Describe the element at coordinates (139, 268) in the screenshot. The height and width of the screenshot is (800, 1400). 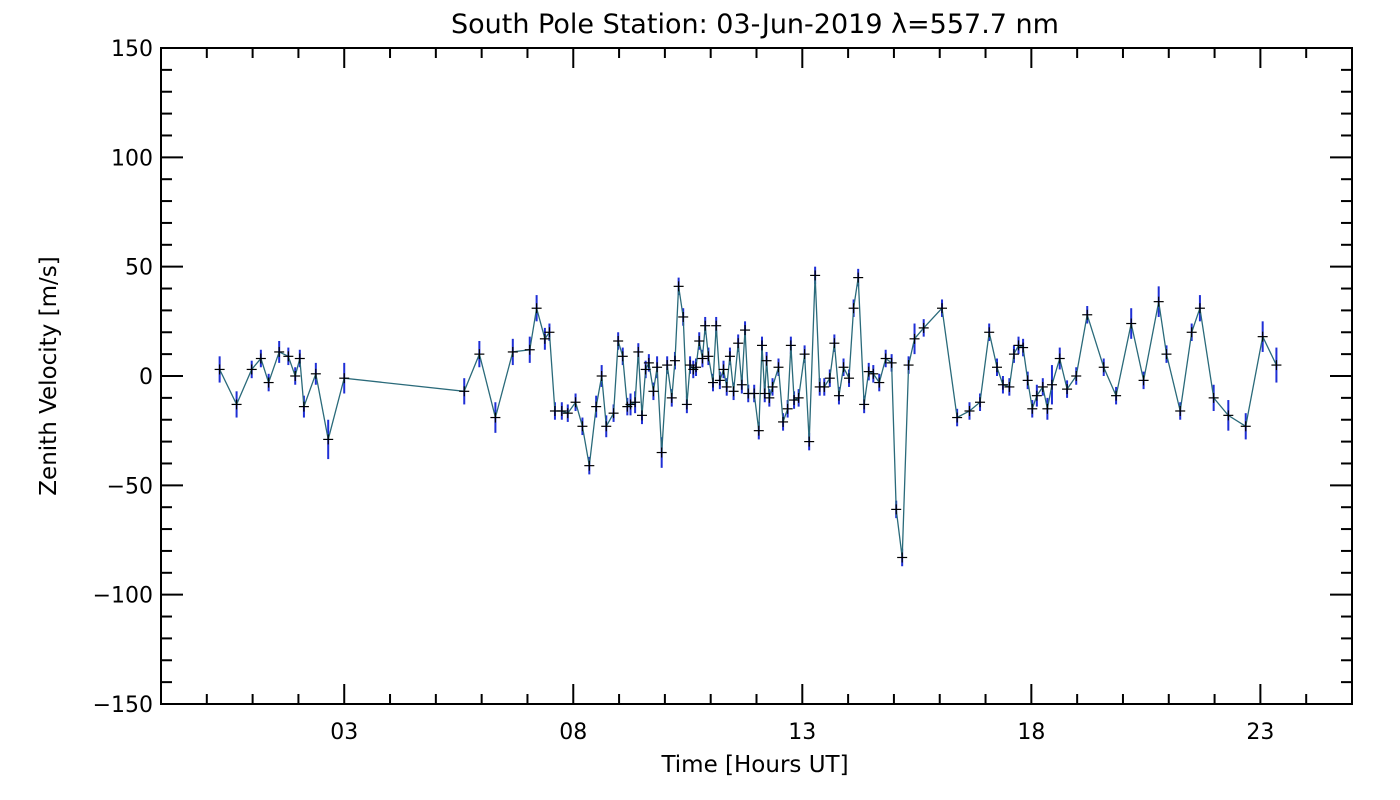
I see `y-tick-label: 50` at that location.